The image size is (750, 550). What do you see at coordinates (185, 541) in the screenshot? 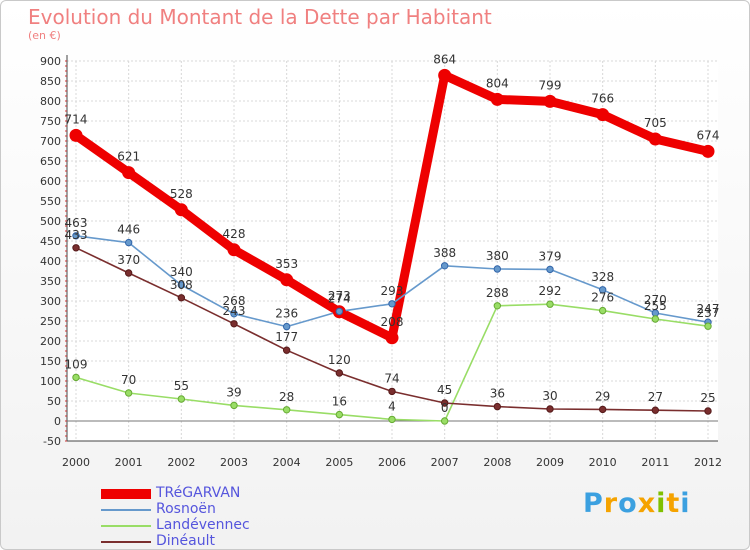
I see `legend-label: Dinéault` at bounding box center [185, 541].